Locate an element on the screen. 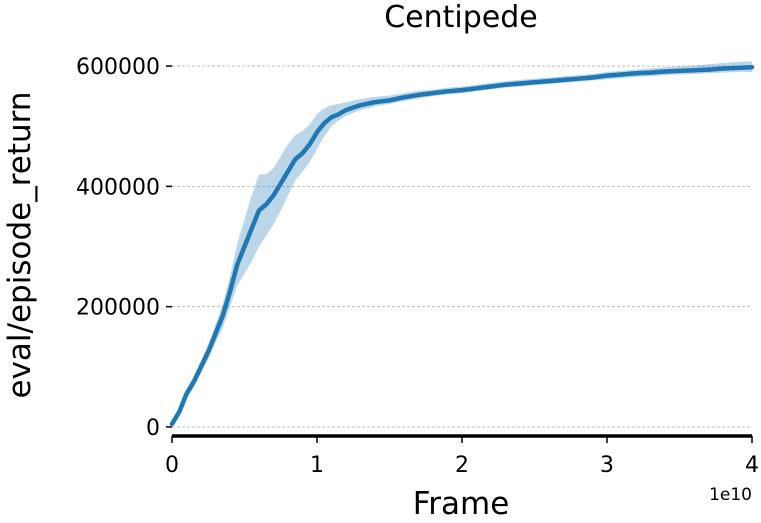  x-tick-label: 2 is located at coordinates (462, 465).